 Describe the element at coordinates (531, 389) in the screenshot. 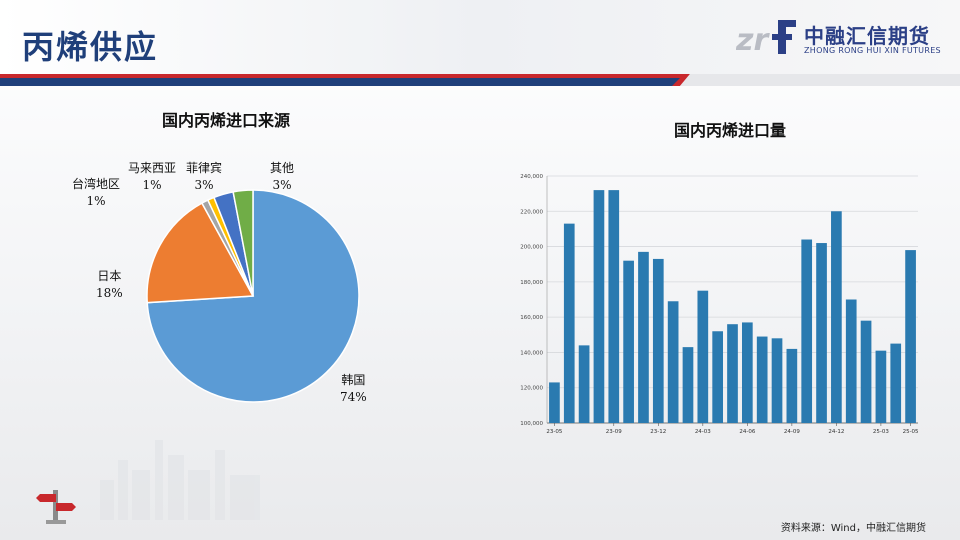

I see `y-tick-label: 120,000` at that location.